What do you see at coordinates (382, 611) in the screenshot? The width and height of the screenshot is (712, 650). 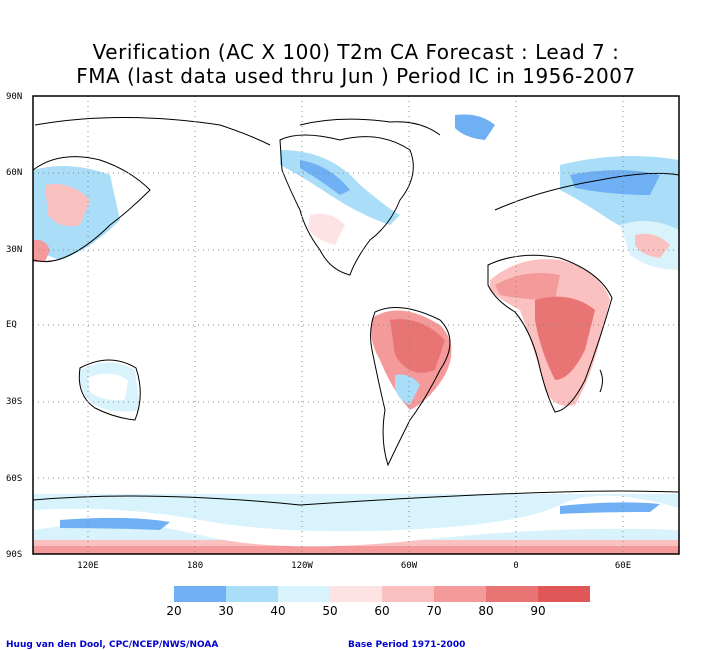 I see `legend-label: 60` at bounding box center [382, 611].